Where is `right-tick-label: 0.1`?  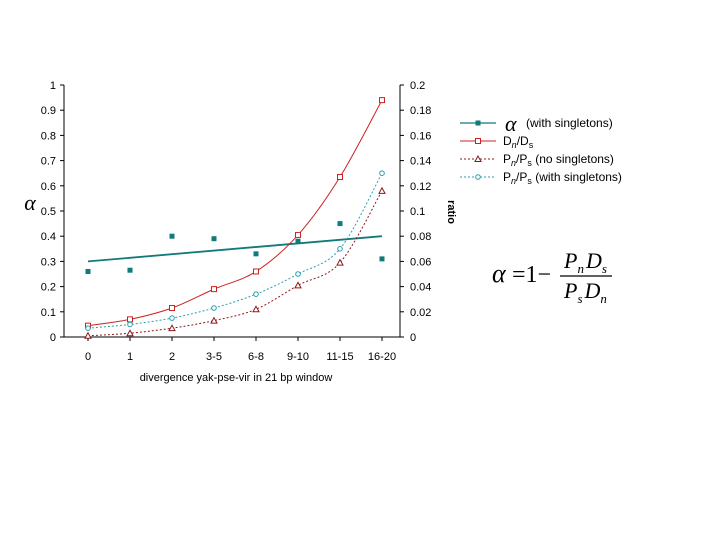
right-tick-label: 0.1 is located at coordinates (417, 212).